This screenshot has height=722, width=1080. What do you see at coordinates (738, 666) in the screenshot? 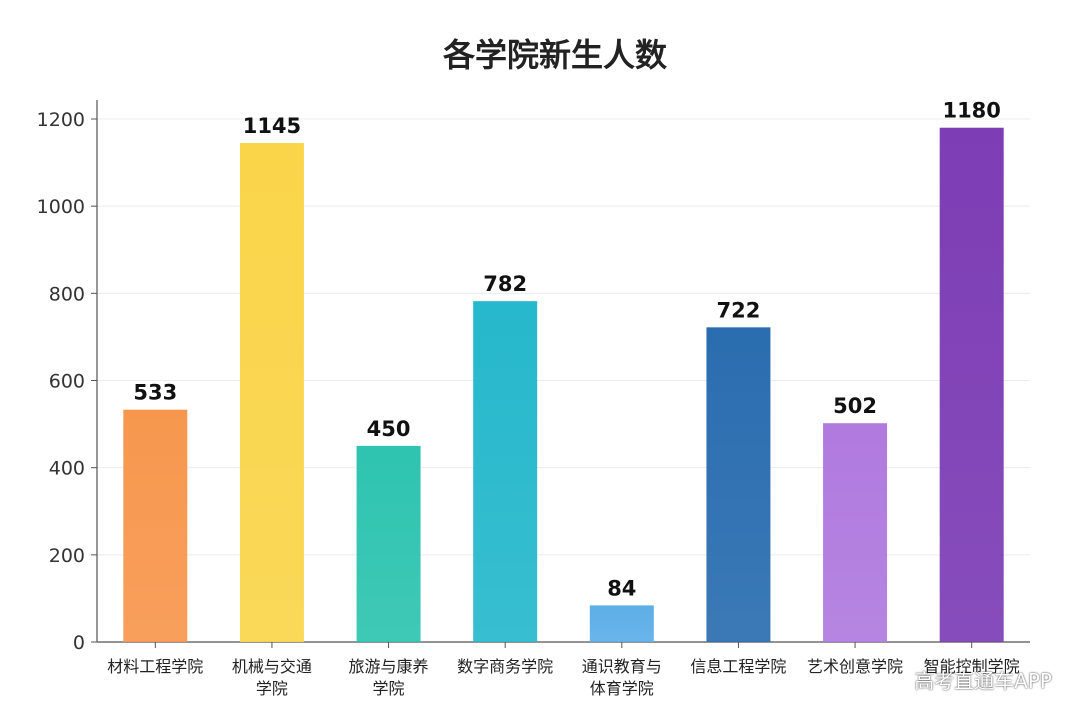
I see `x-tick-label: 信息工程学院` at bounding box center [738, 666].